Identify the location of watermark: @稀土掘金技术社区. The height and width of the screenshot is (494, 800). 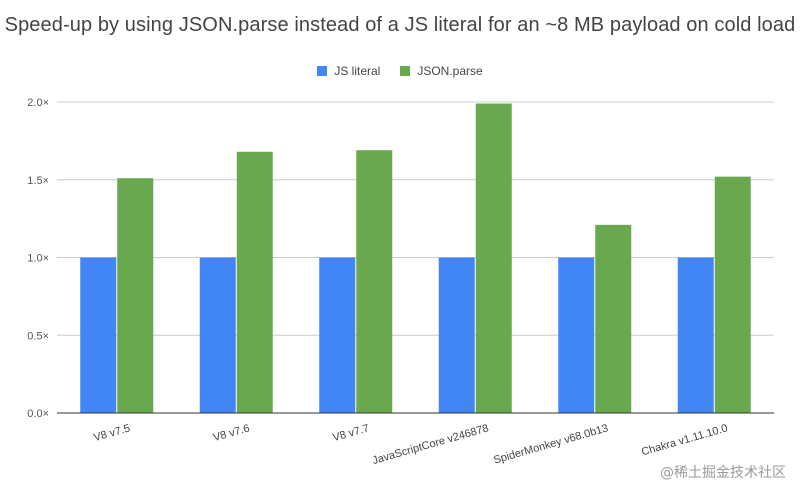
(723, 473).